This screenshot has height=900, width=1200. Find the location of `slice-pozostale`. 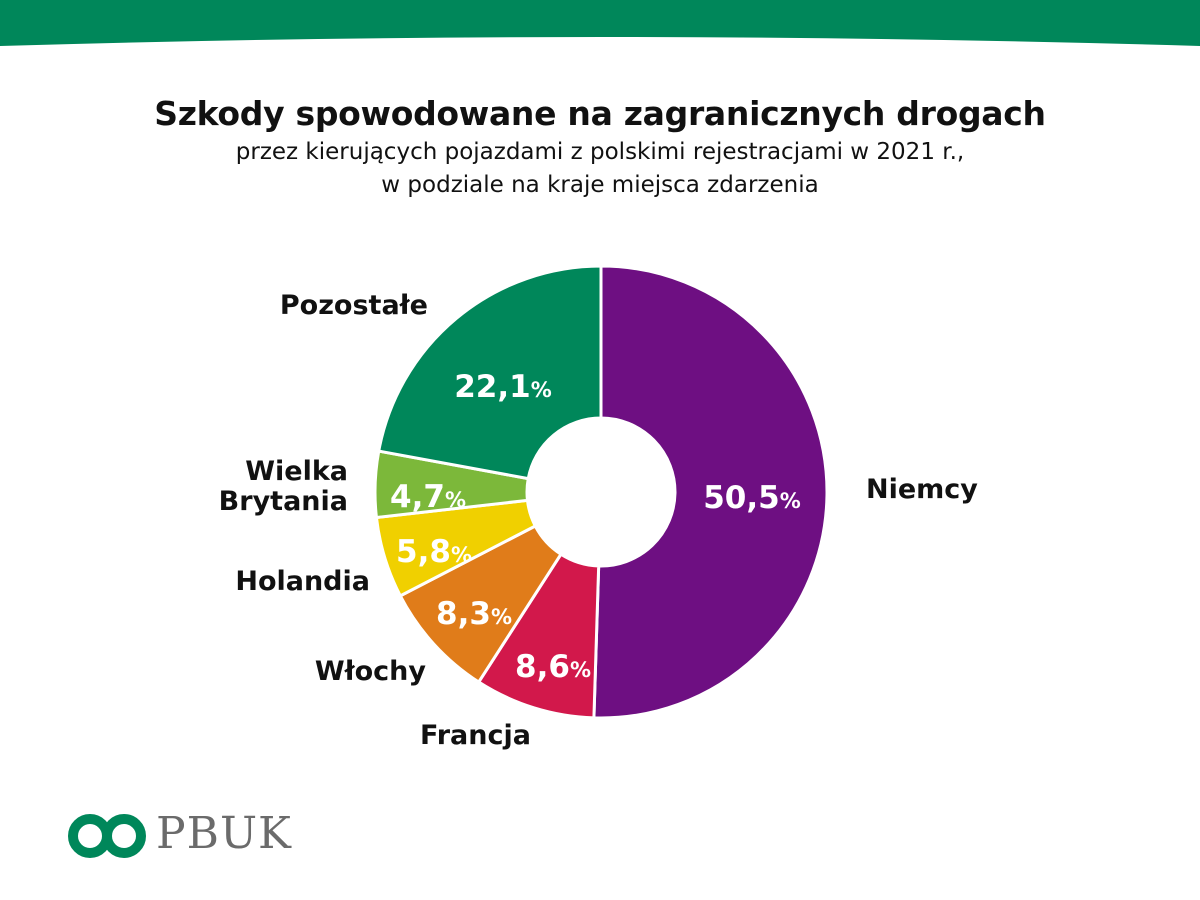

slice-pozostale is located at coordinates (489, 372).